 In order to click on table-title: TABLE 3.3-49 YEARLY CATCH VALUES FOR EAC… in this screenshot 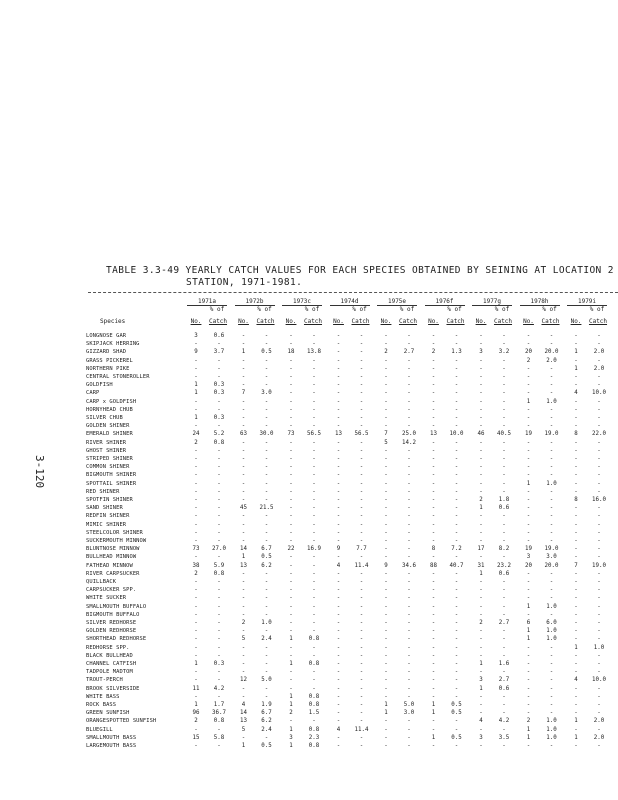, I will do `click(362, 270)`.